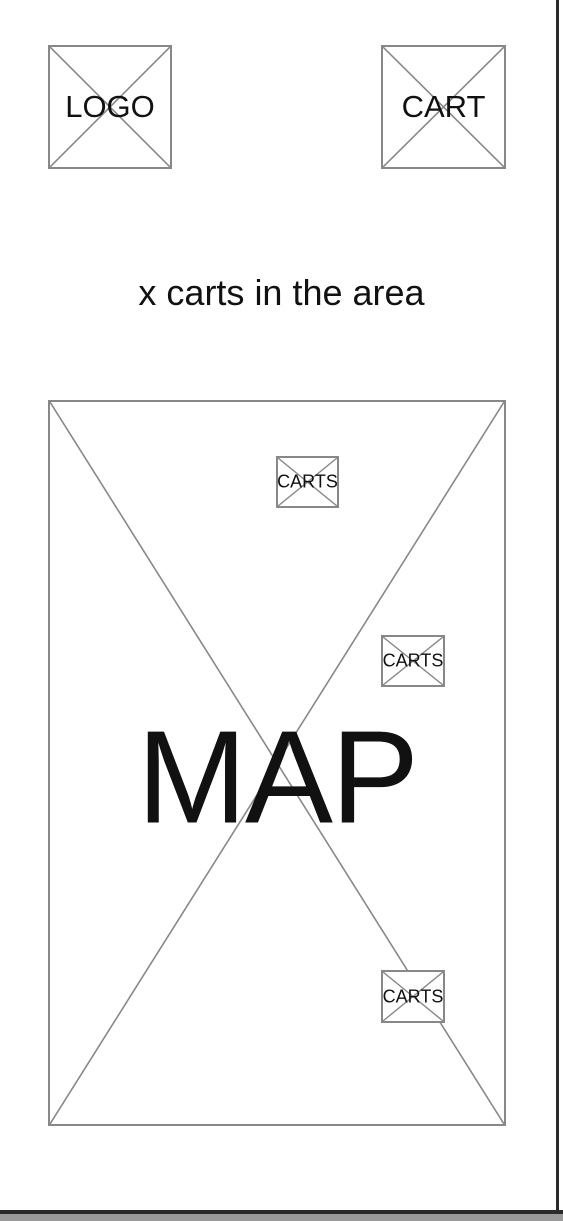 The image size is (563, 1221). I want to click on cart-button: CART, so click(443, 107).